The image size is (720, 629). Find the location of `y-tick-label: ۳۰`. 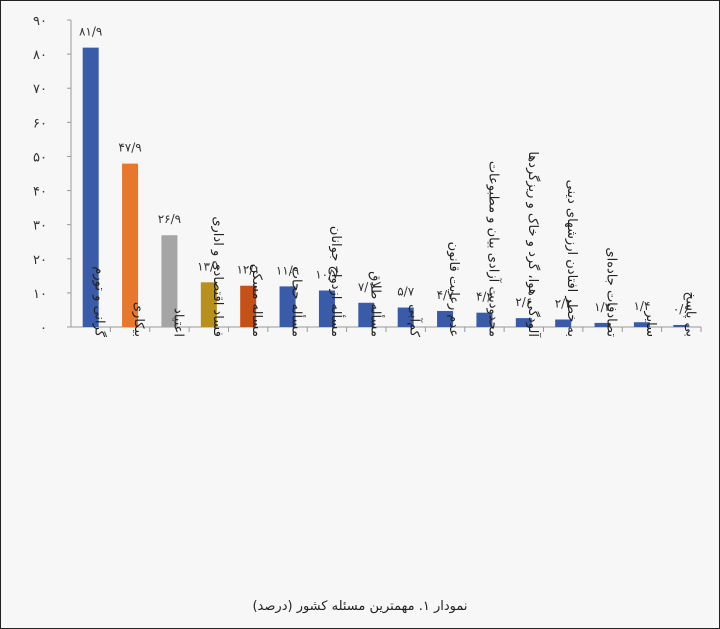

y-tick-label: ۳۰ is located at coordinates (40, 226).